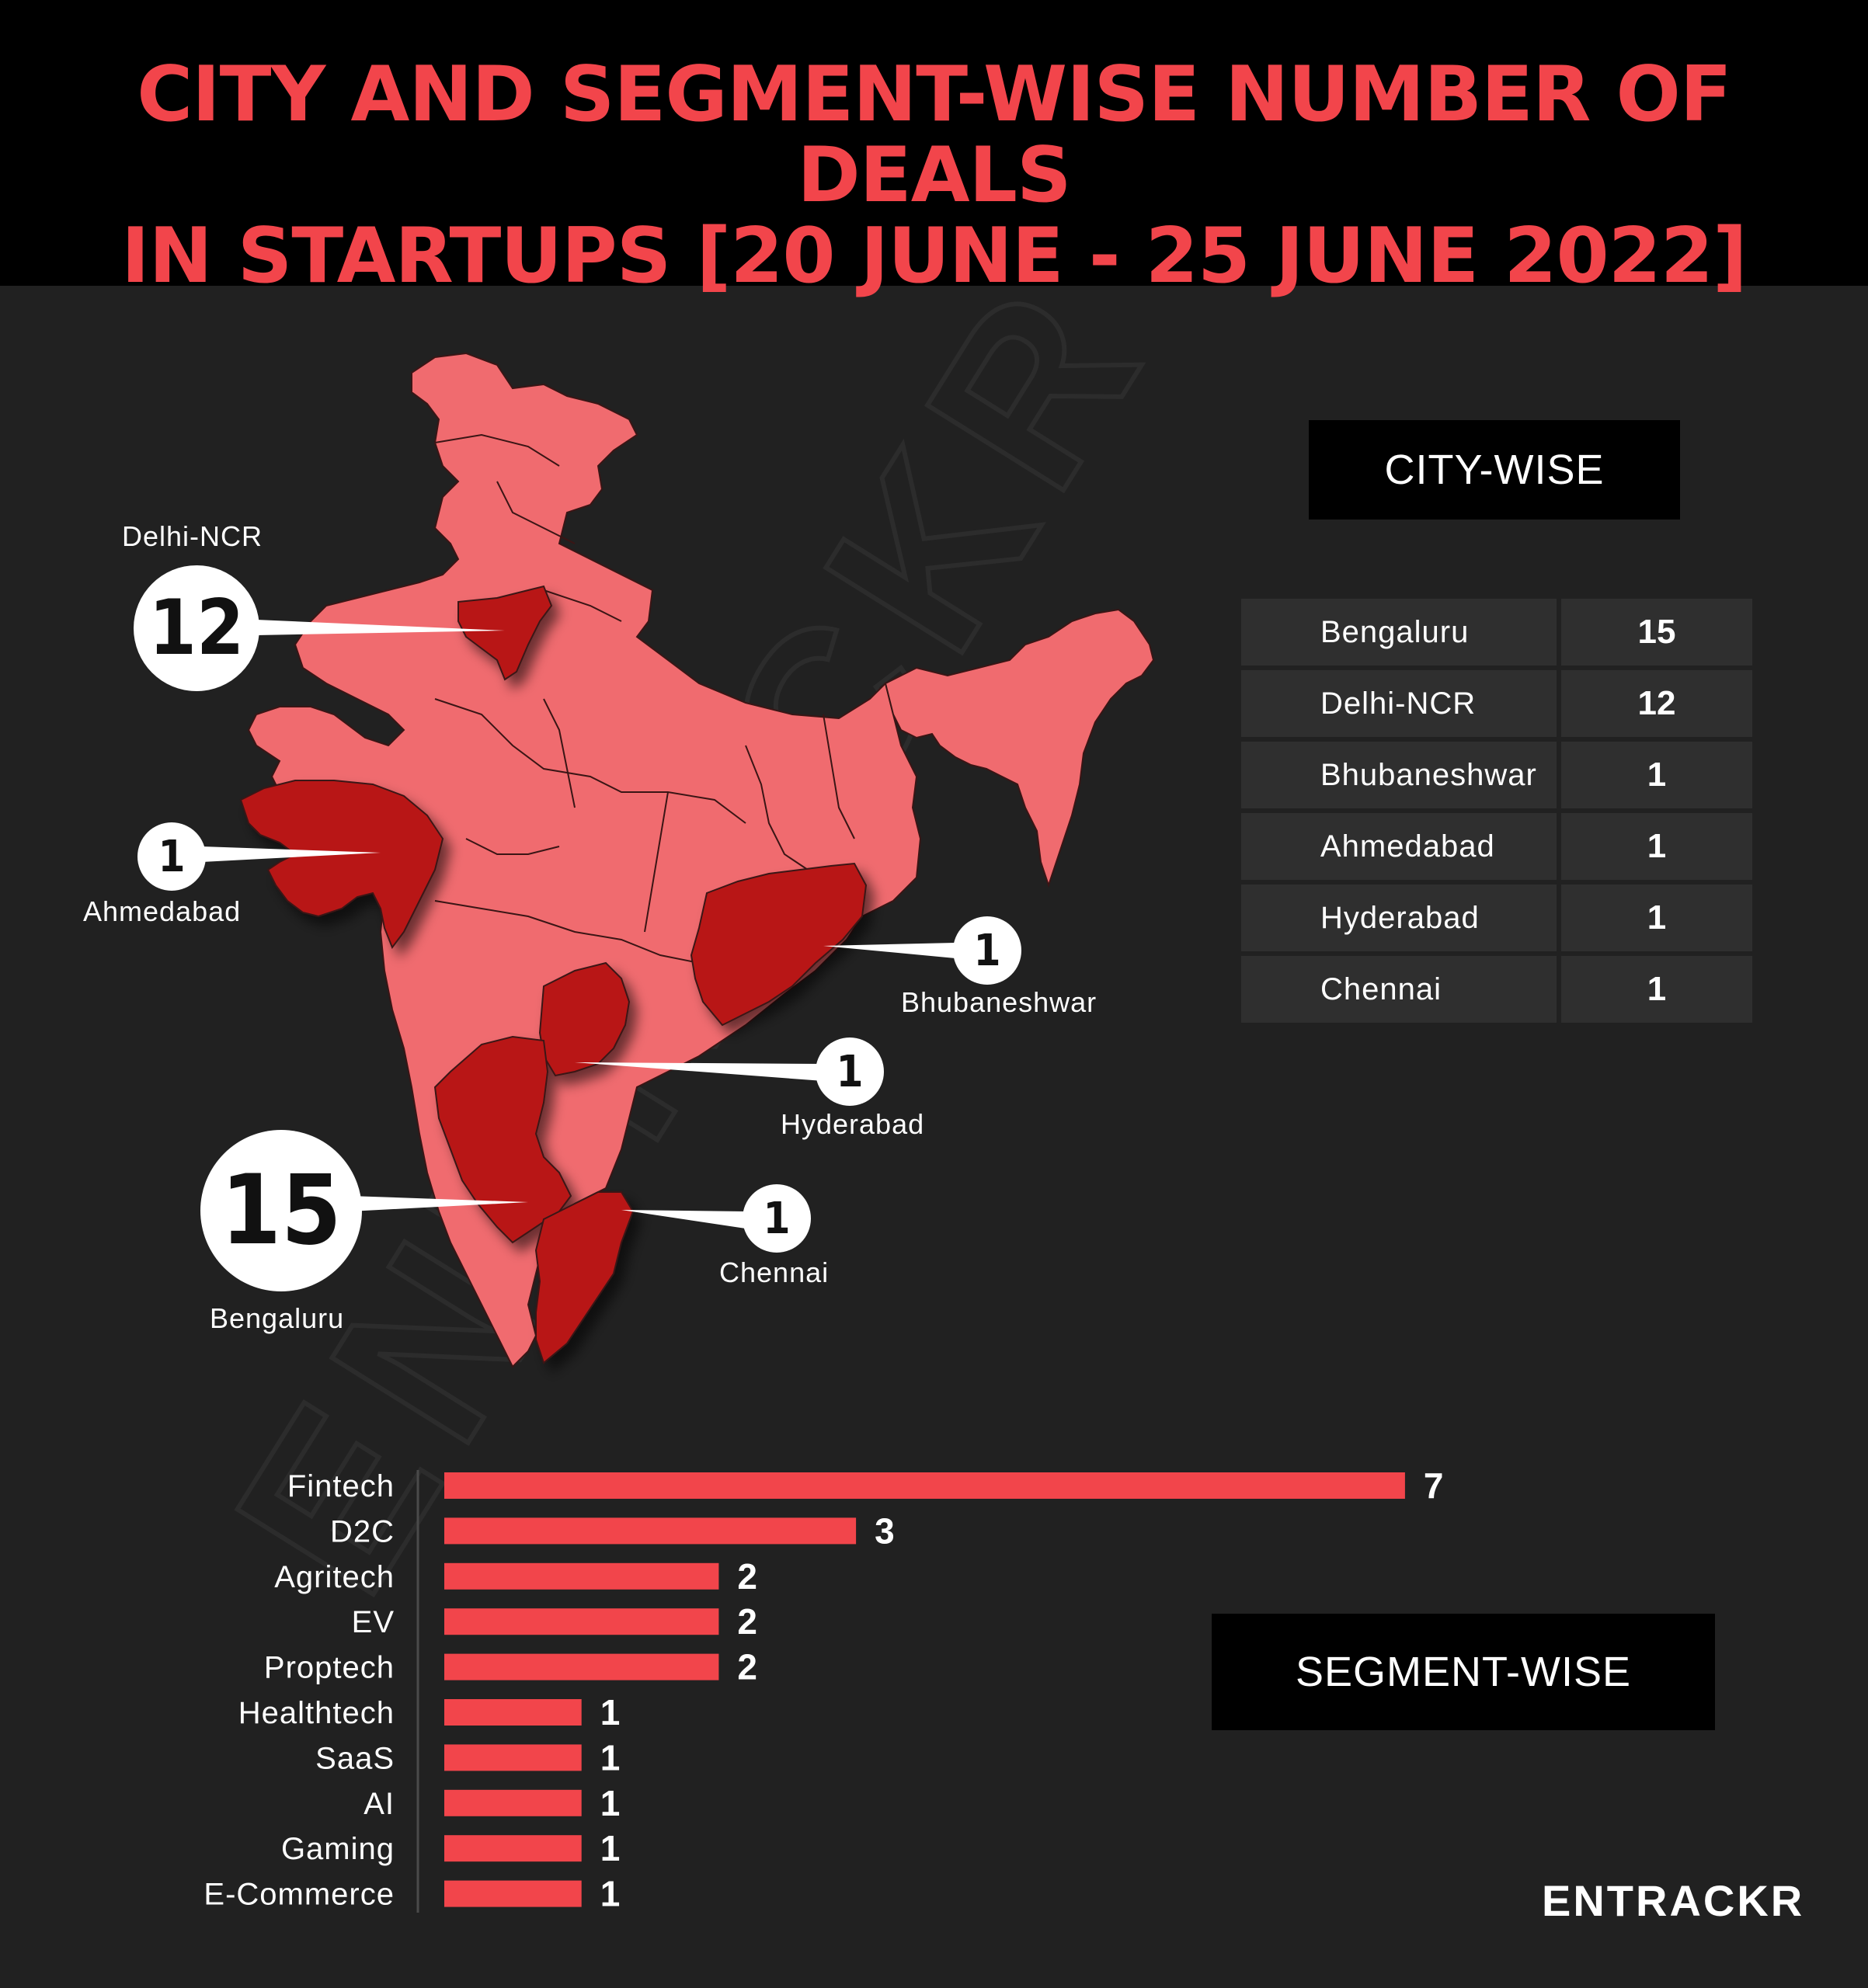 The image size is (1868, 1988). What do you see at coordinates (281, 1210) in the screenshot?
I see `callout-bubble-bengaluru: 15` at bounding box center [281, 1210].